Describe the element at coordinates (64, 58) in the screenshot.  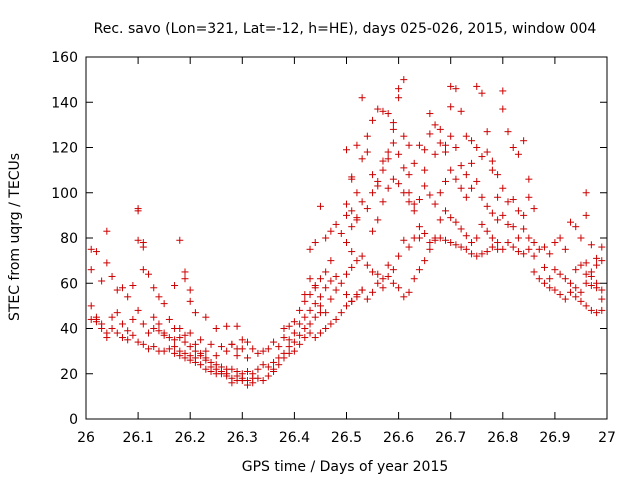
I see `y-tick-label: 160` at that location.